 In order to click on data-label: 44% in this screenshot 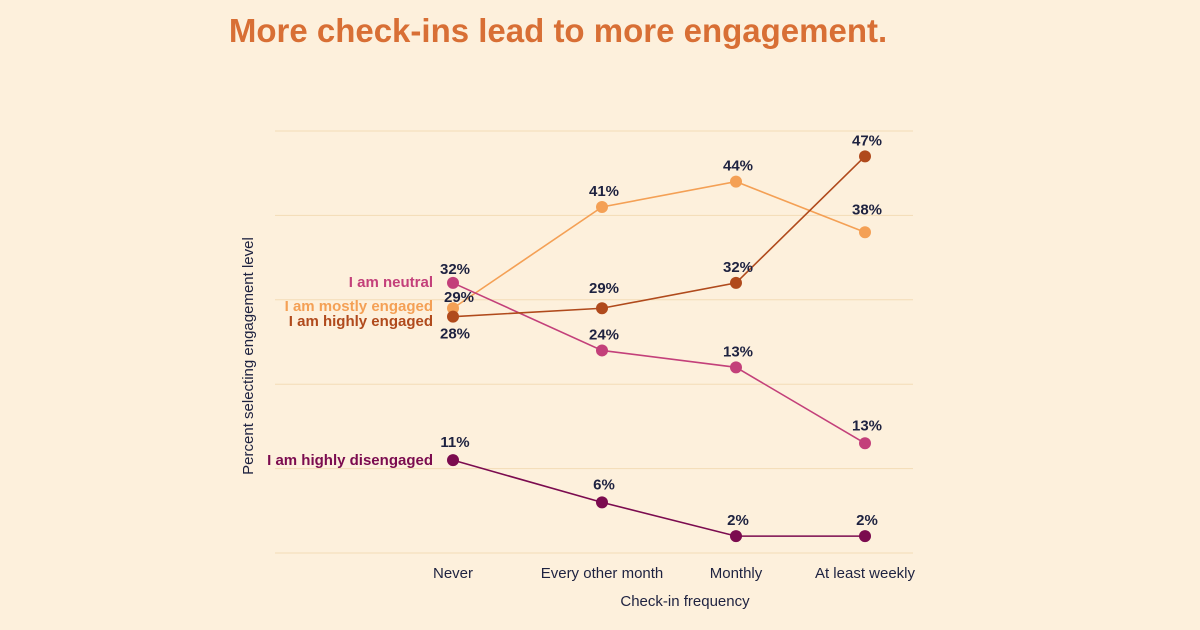, I will do `click(738, 166)`.